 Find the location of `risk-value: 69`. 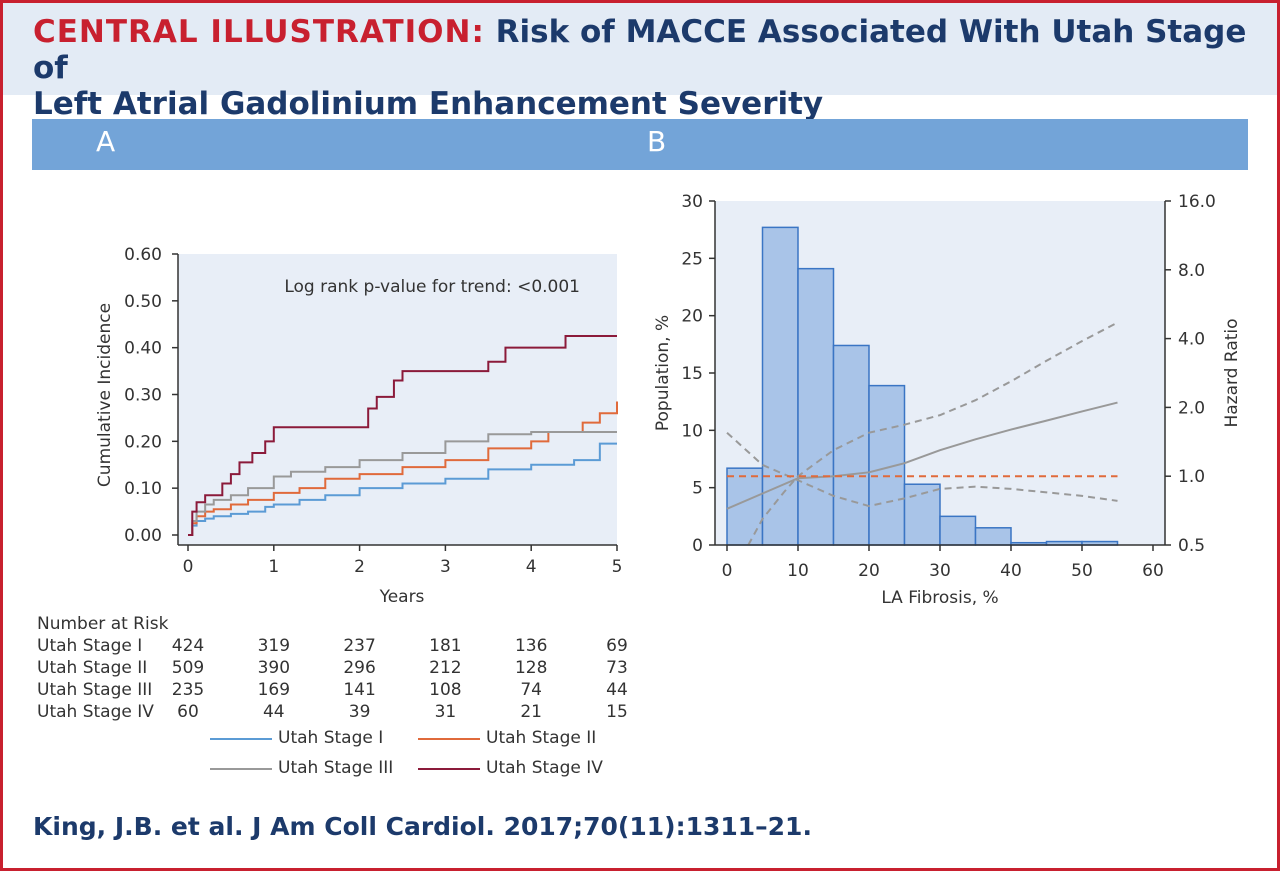

risk-value: 69 is located at coordinates (617, 646).